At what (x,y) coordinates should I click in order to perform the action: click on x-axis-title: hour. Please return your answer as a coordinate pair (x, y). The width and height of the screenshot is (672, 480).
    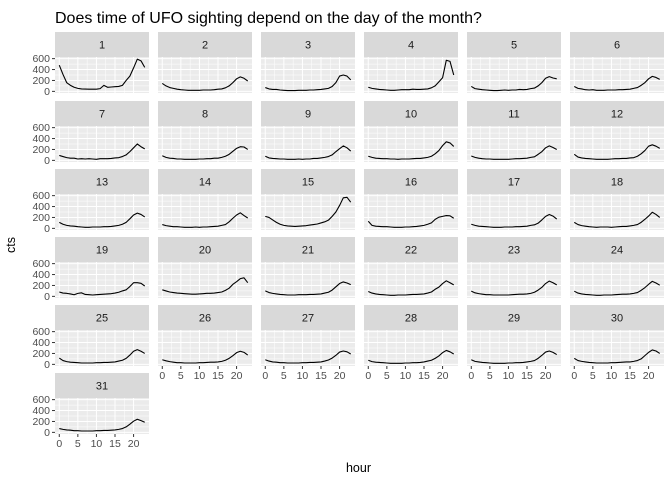
    Looking at the image, I should click on (358, 468).